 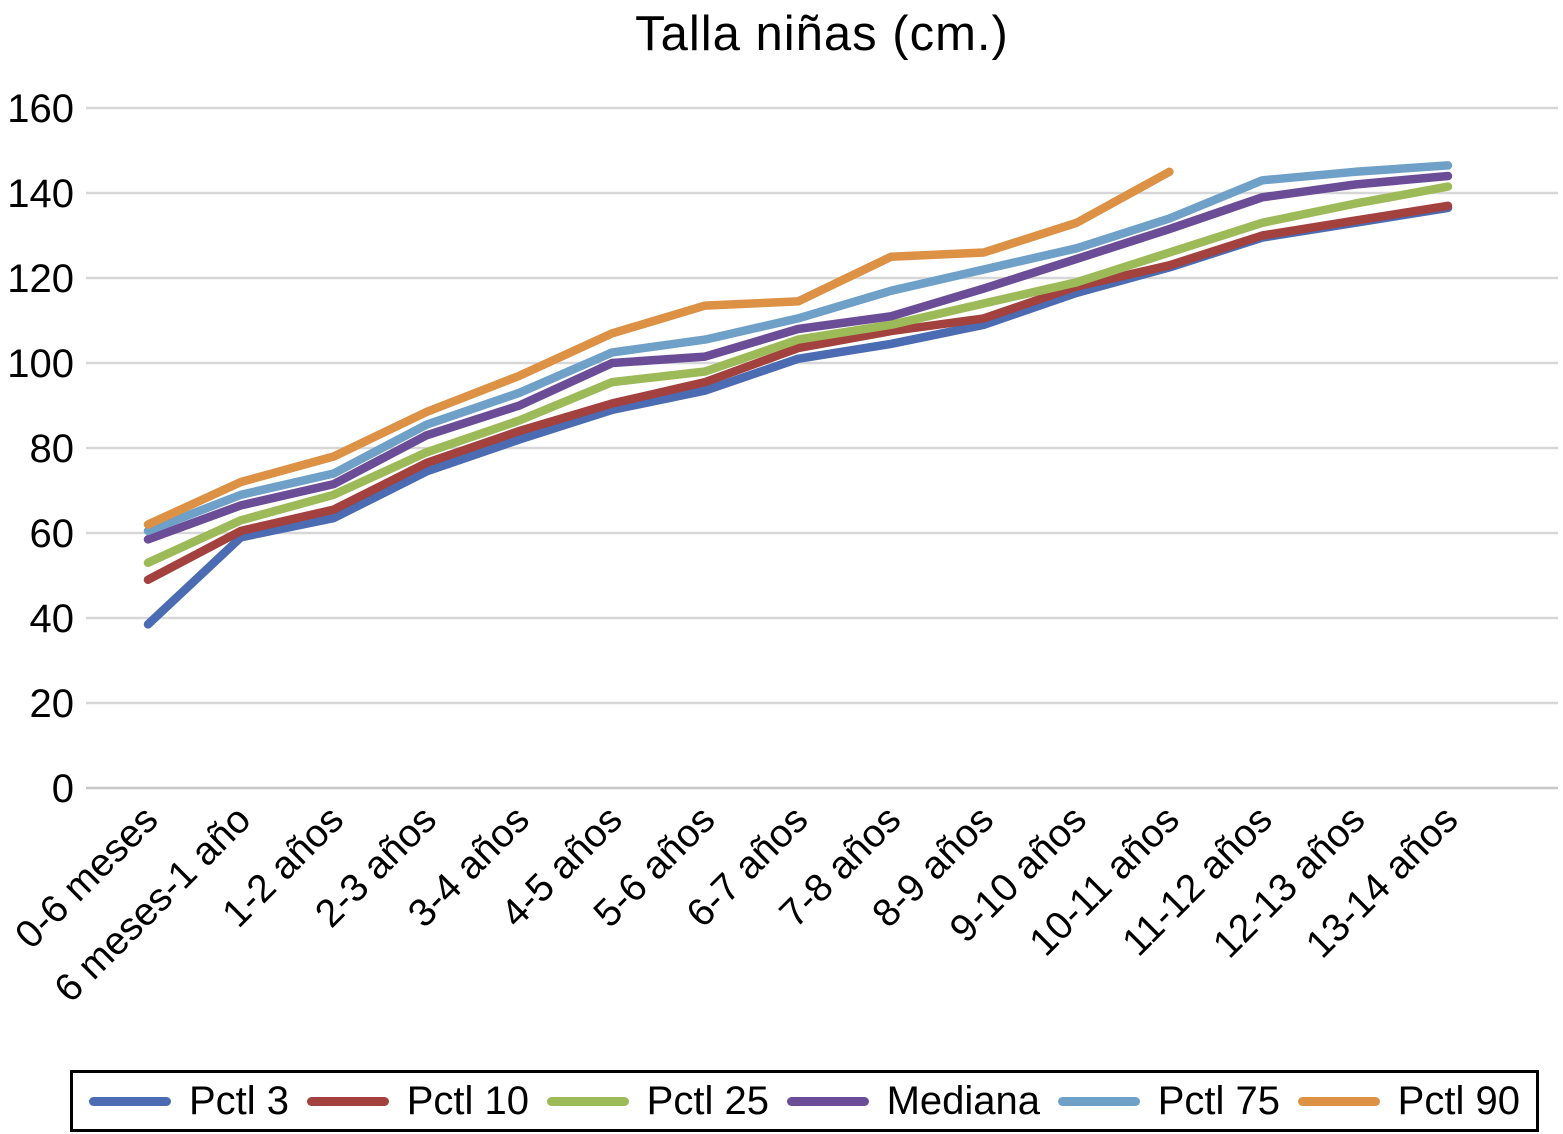 What do you see at coordinates (827, 1101) in the screenshot?
I see `legend-swatch-mediana` at bounding box center [827, 1101].